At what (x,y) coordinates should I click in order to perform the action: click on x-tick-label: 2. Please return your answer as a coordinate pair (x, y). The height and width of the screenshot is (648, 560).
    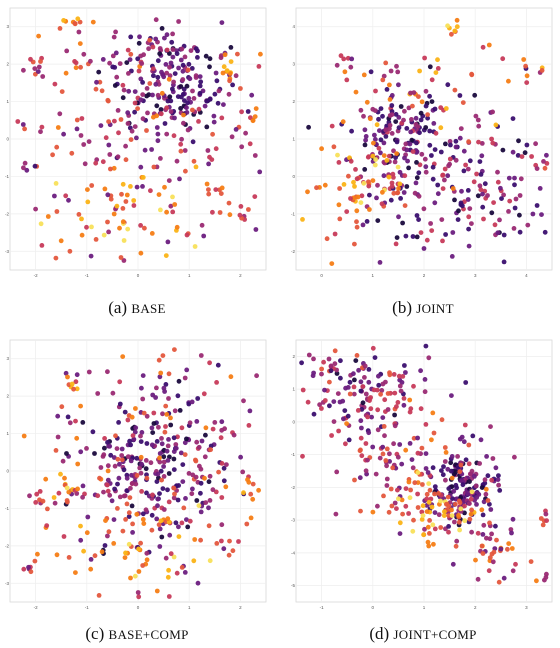
    Looking at the image, I should click on (475, 607).